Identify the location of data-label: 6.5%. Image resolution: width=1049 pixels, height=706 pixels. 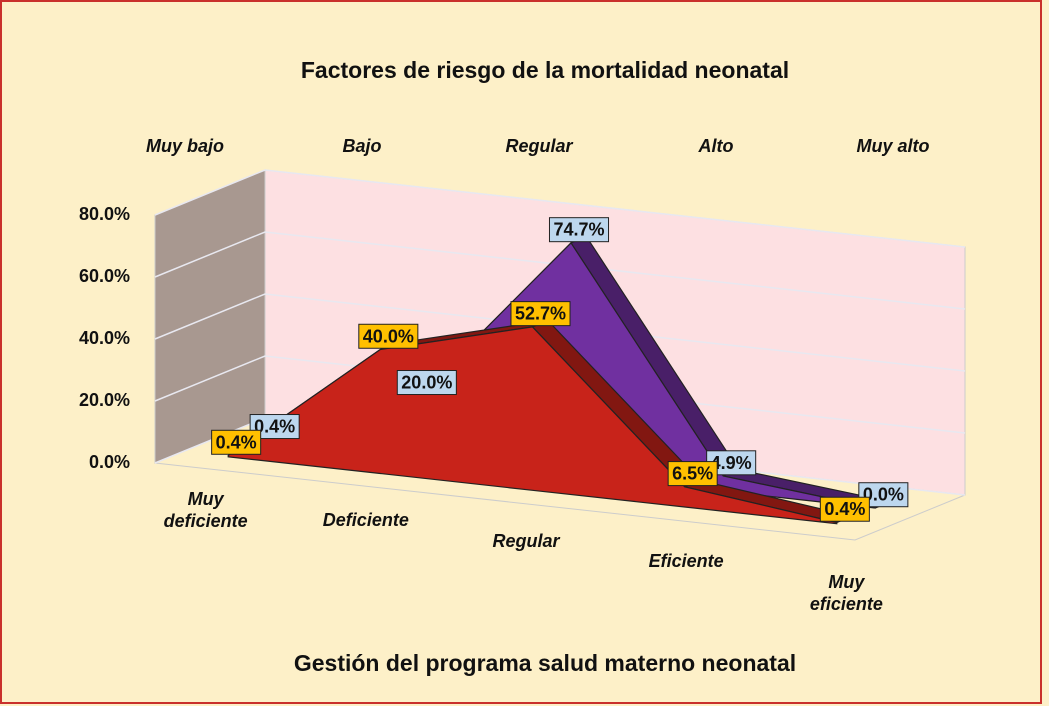
(692, 474).